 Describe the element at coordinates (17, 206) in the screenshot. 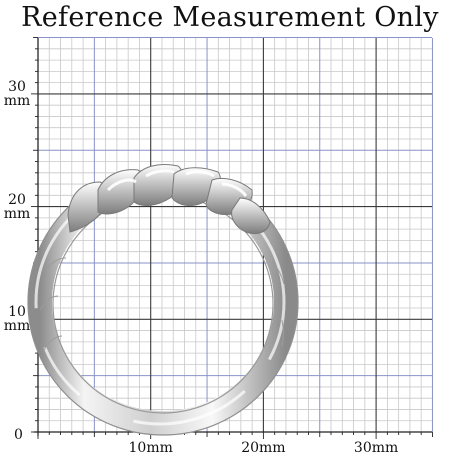

I see `y-axis-label-20: 20 mm` at that location.